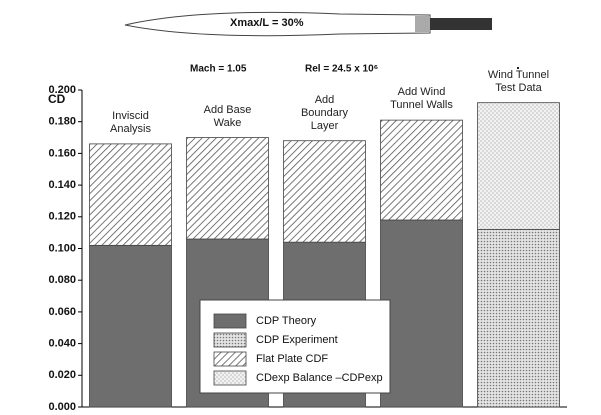 The width and height of the screenshot is (601, 415). Describe the element at coordinates (292, 359) in the screenshot. I see `legend-label: Flat Plate CDF` at that location.